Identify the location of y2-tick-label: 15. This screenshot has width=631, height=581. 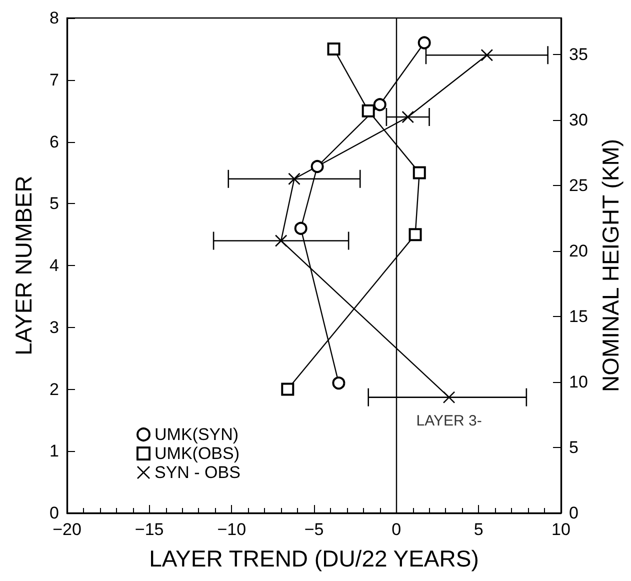
(578, 316).